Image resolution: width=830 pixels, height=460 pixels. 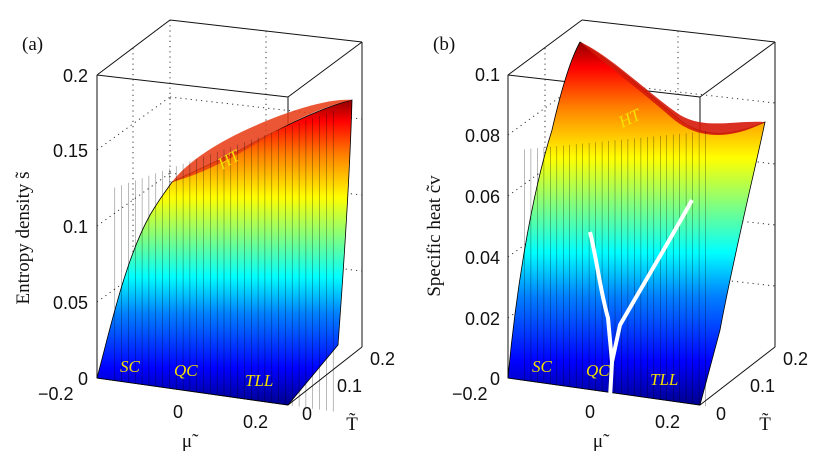 I want to click on z-axis-label-b: Specific heat c̃v, so click(x=434, y=236).